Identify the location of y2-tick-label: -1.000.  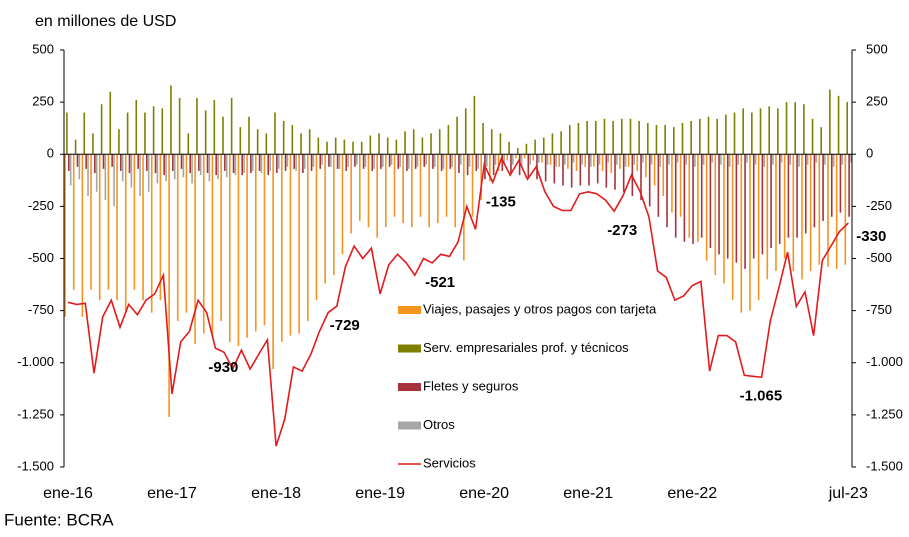
(884, 361).